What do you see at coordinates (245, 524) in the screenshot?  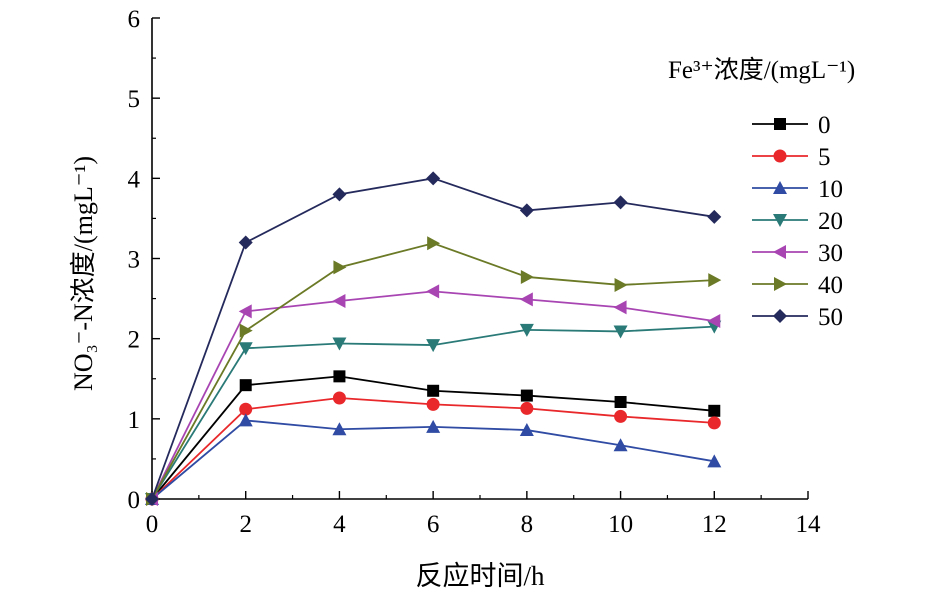 I see `x-tick-label: 2` at bounding box center [245, 524].